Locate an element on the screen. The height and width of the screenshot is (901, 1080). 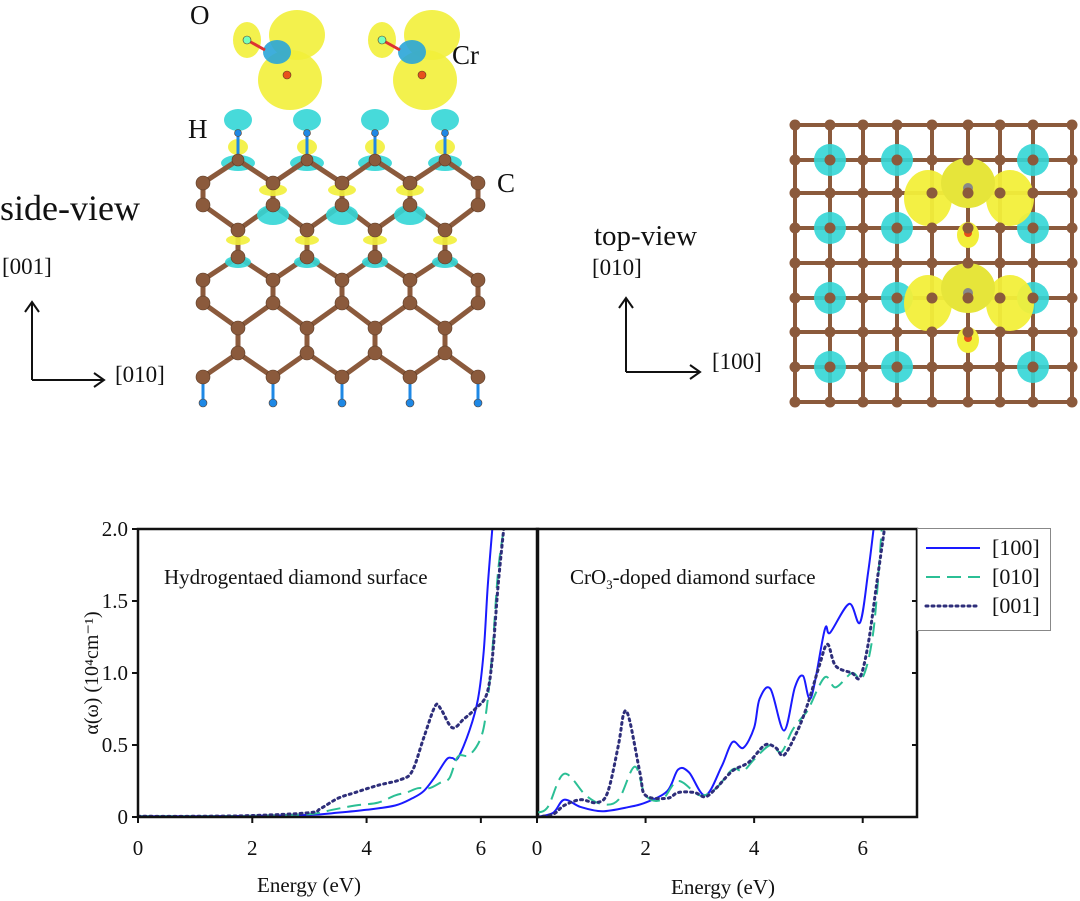
legend-entry: [100] is located at coordinates (982, 548).